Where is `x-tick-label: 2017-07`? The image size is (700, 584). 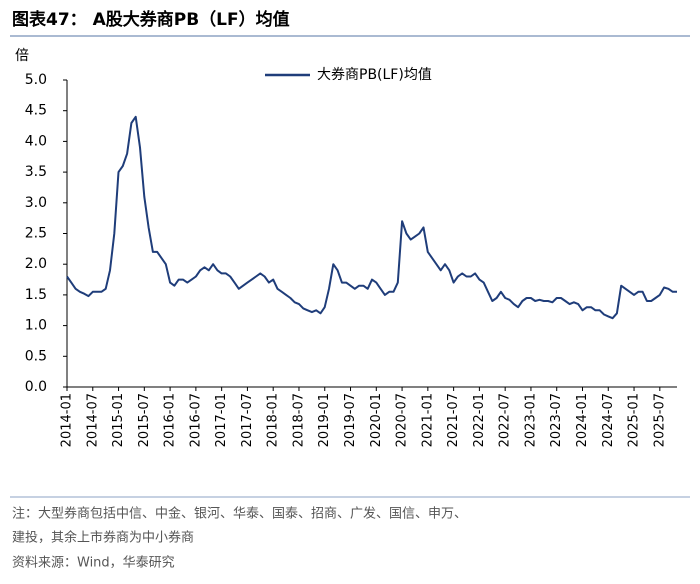
x-tick-label: 2017-07 is located at coordinates (247, 420).